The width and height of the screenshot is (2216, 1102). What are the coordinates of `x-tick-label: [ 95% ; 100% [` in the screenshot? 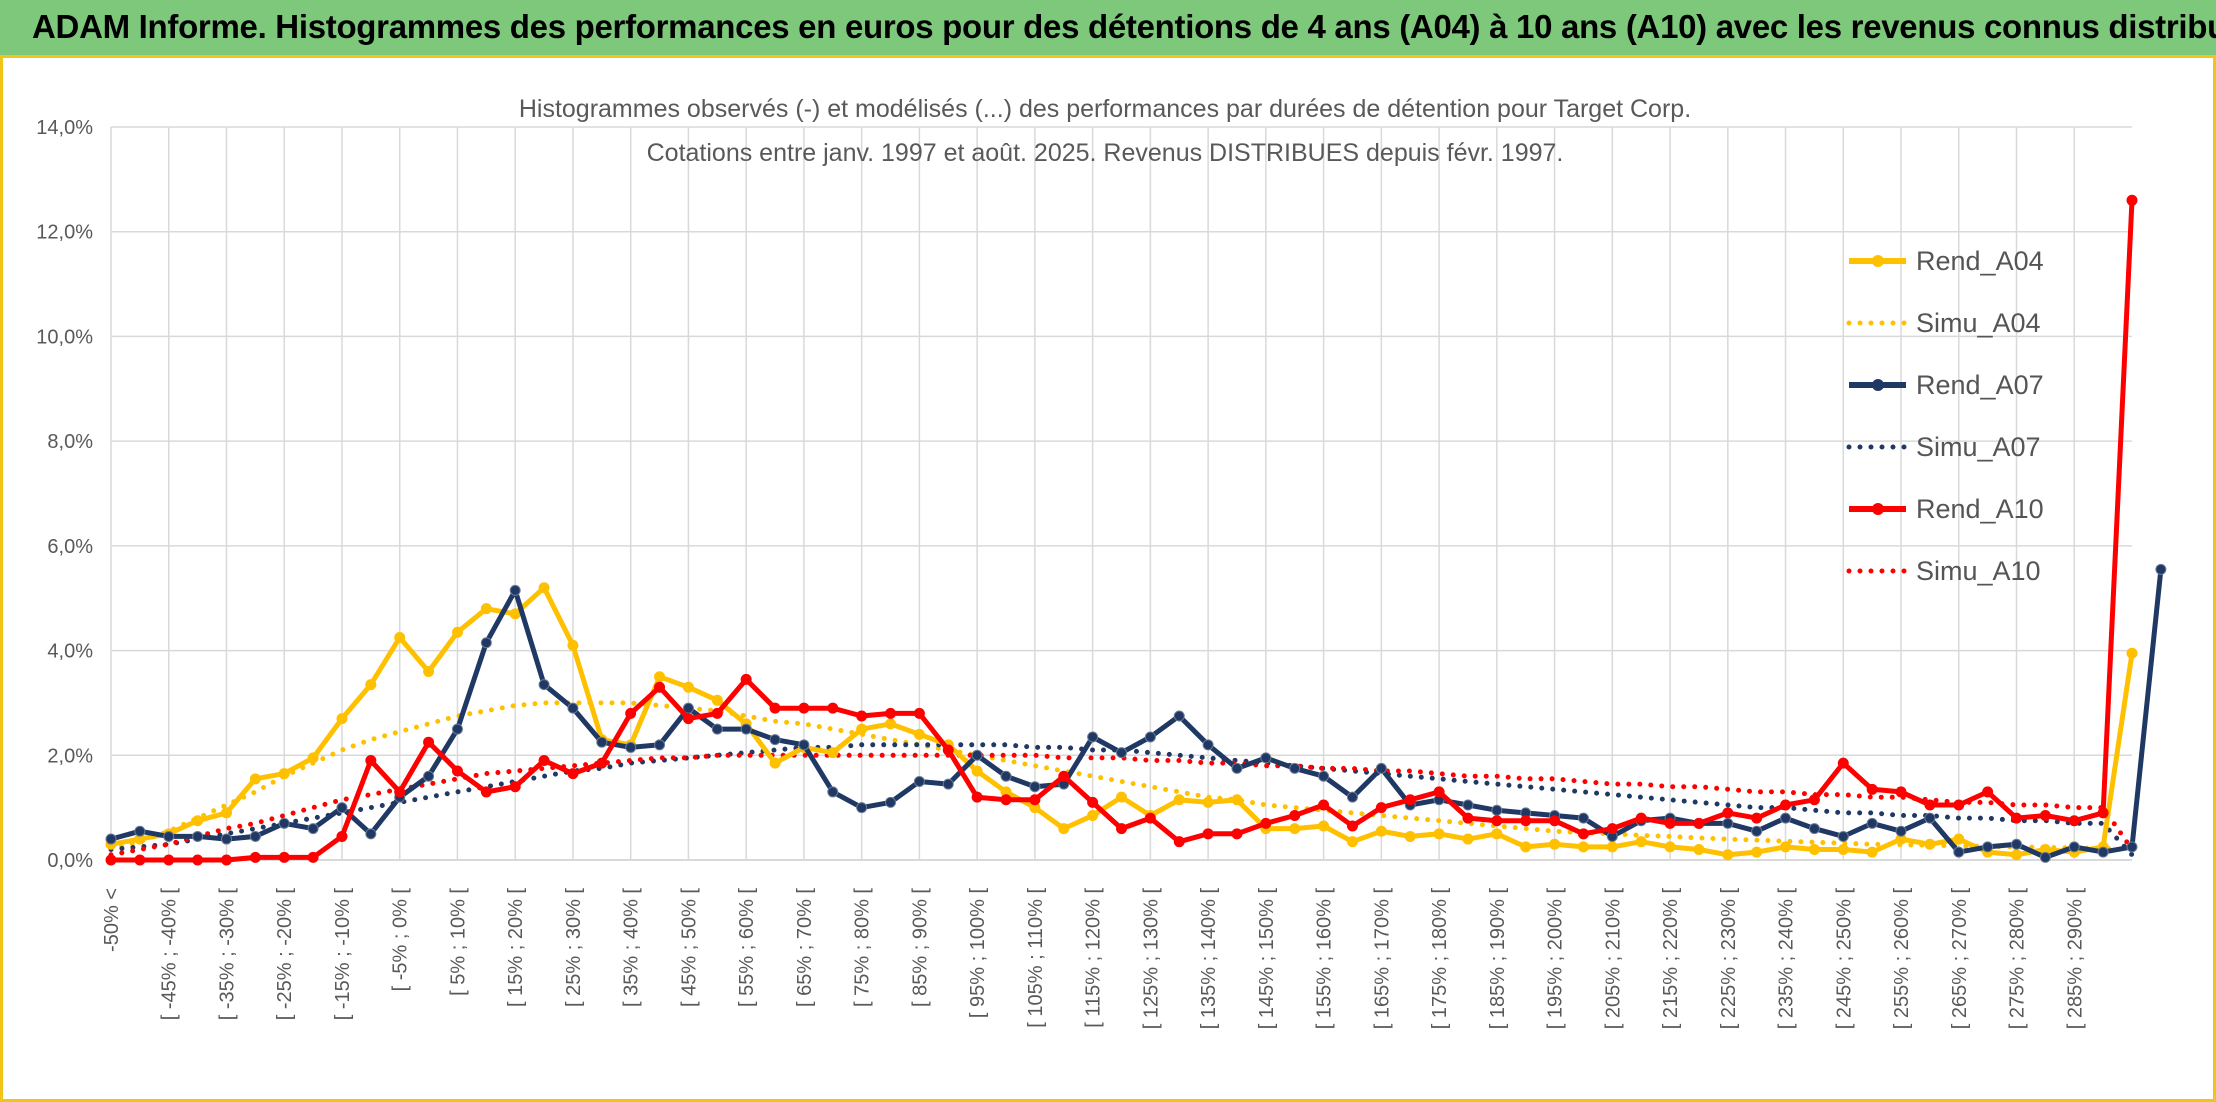 It's located at (978, 953).